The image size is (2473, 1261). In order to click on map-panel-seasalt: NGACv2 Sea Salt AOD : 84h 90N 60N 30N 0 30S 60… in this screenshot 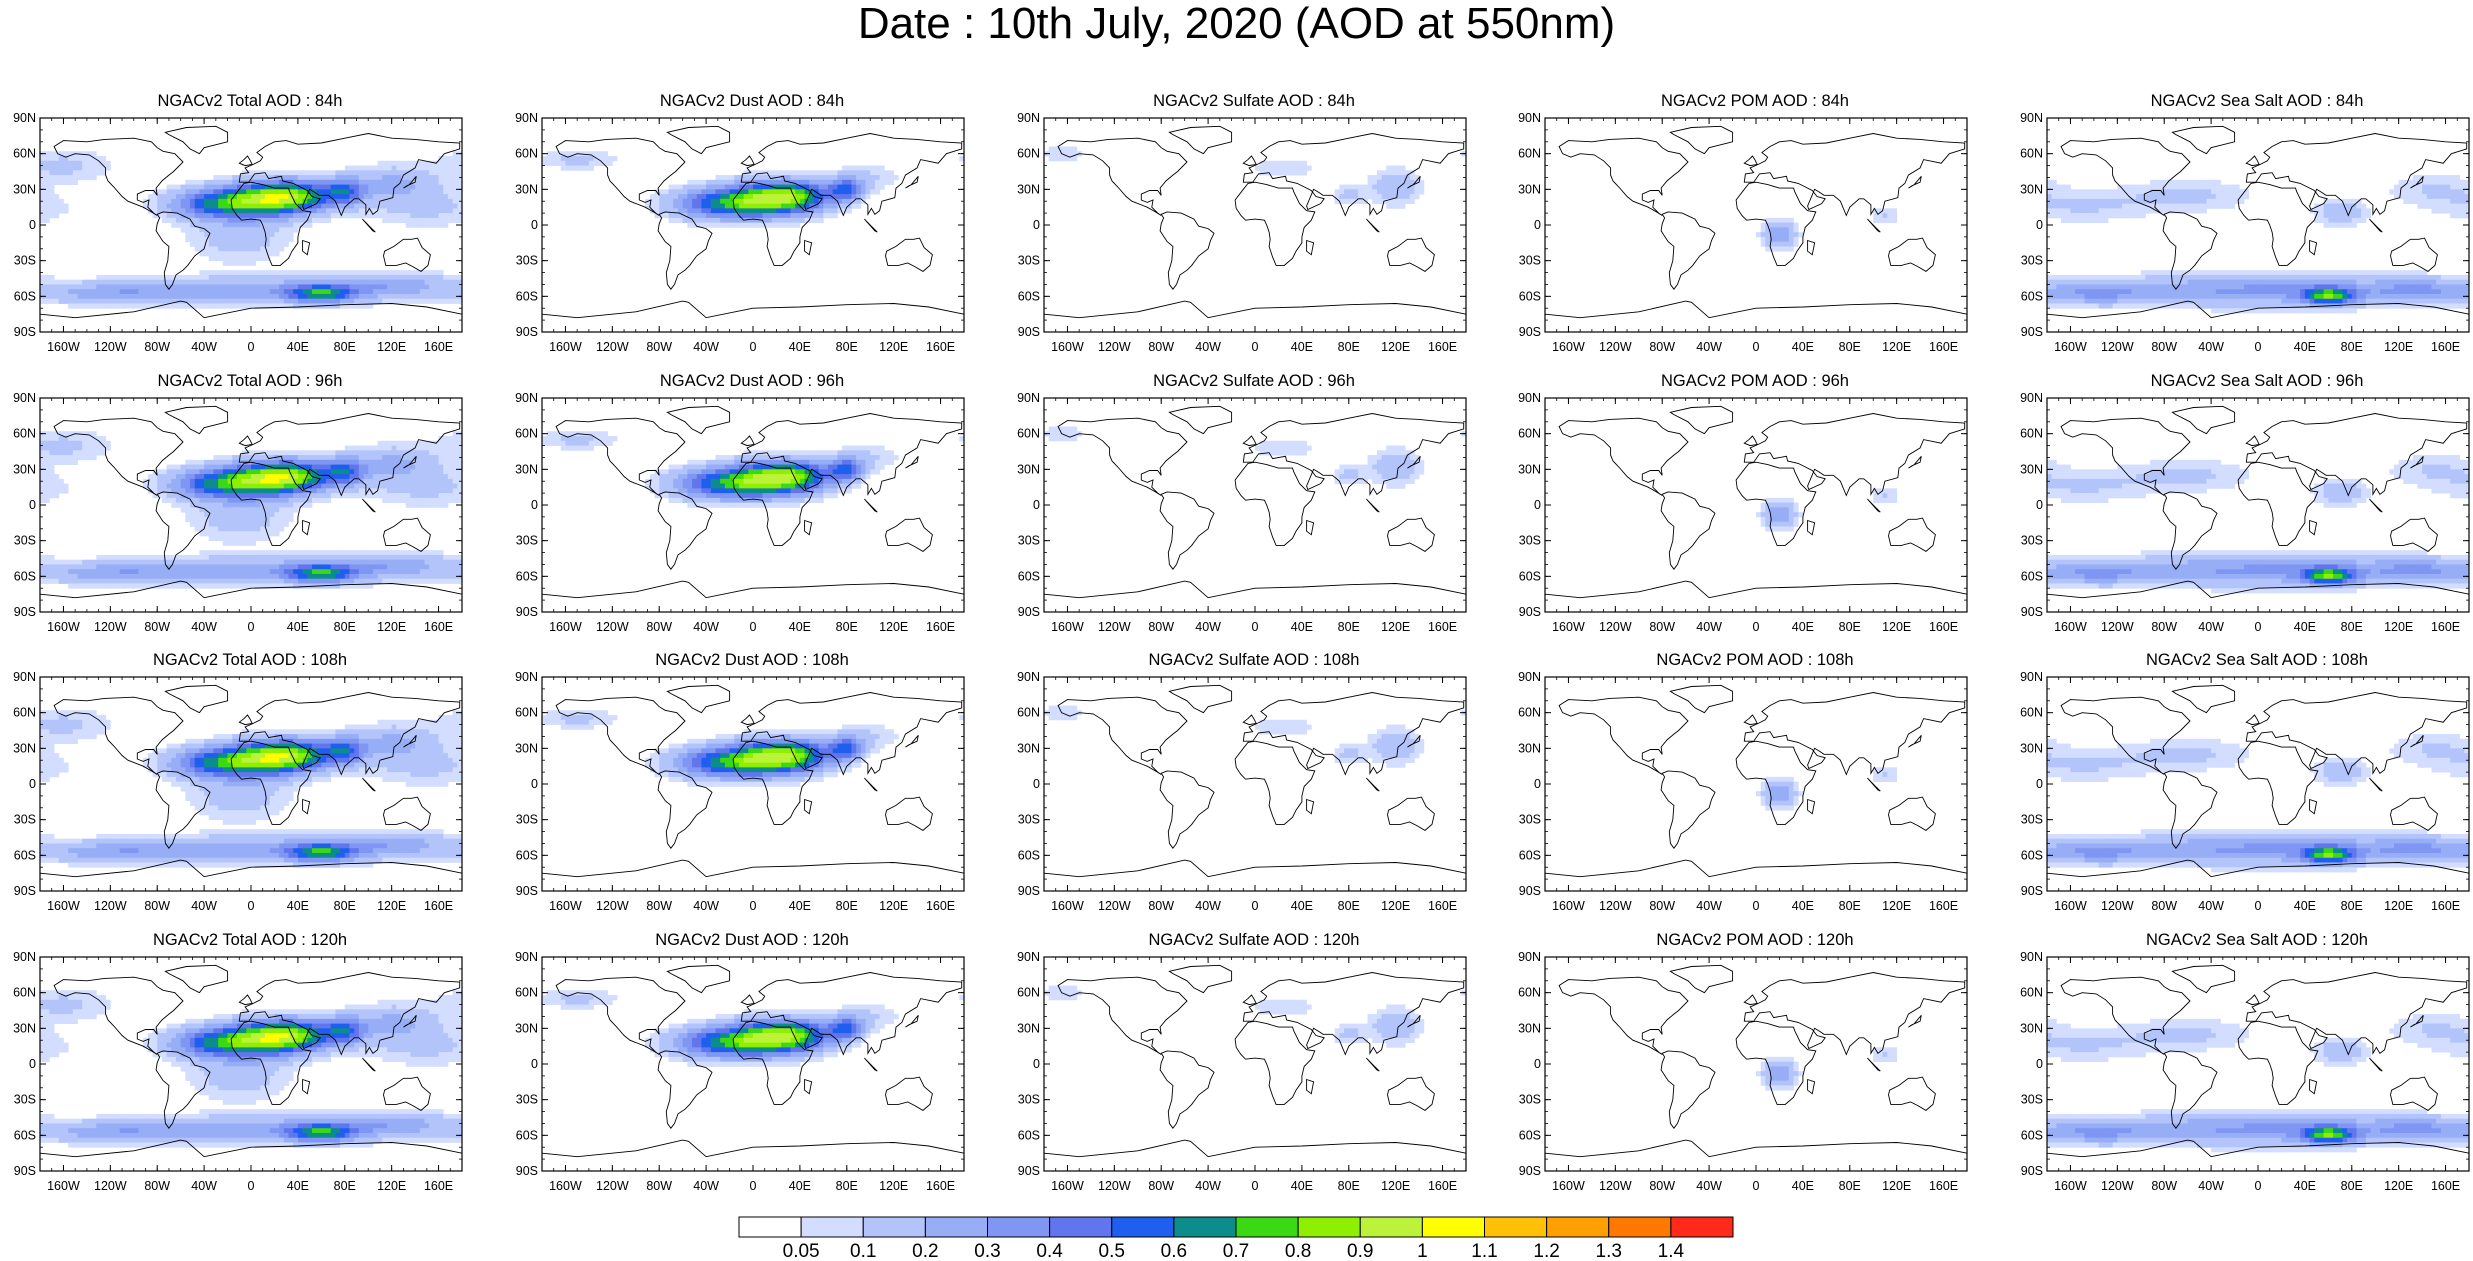, I will do `click(2240, 232)`.